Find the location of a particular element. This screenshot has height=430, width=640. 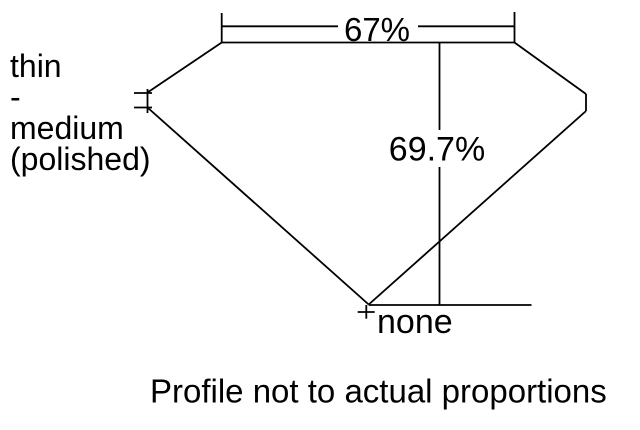

girdle-label-line-2: - is located at coordinates (15, 97).